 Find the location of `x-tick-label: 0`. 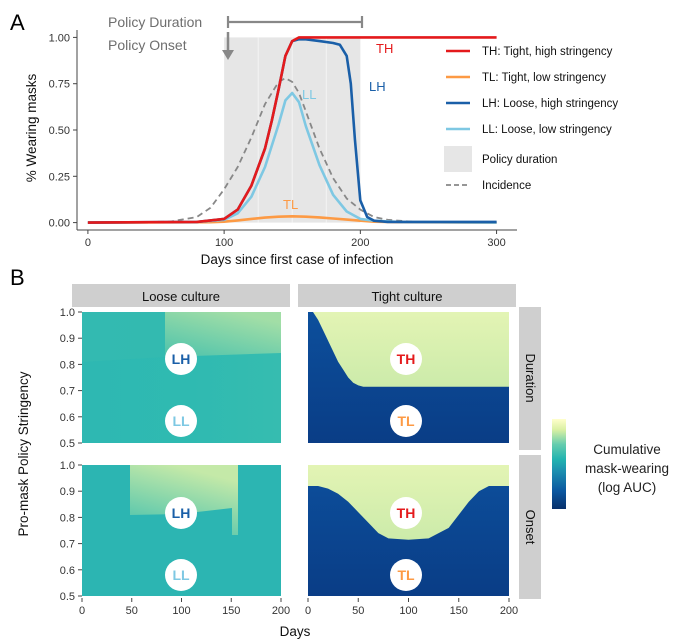

x-tick-label: 0 is located at coordinates (88, 243).